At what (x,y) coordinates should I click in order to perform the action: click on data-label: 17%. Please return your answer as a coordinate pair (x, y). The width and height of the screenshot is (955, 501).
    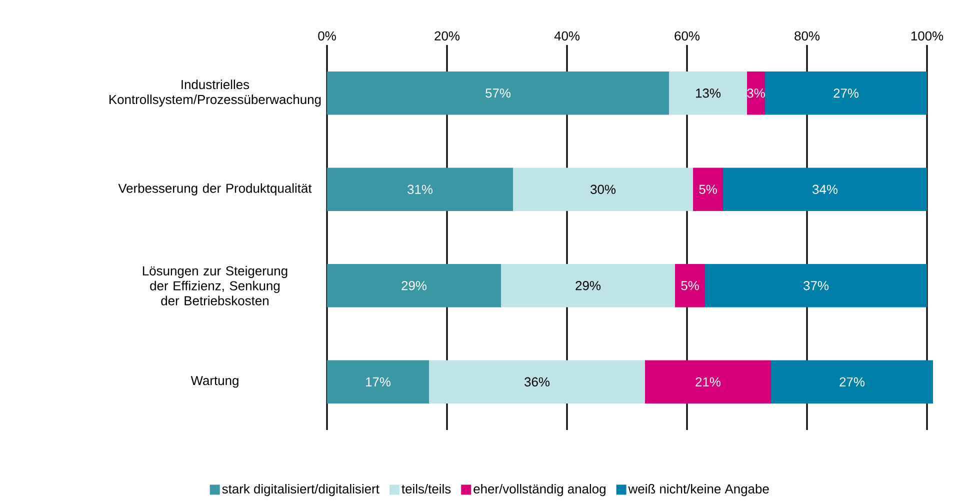
    Looking at the image, I should click on (378, 381).